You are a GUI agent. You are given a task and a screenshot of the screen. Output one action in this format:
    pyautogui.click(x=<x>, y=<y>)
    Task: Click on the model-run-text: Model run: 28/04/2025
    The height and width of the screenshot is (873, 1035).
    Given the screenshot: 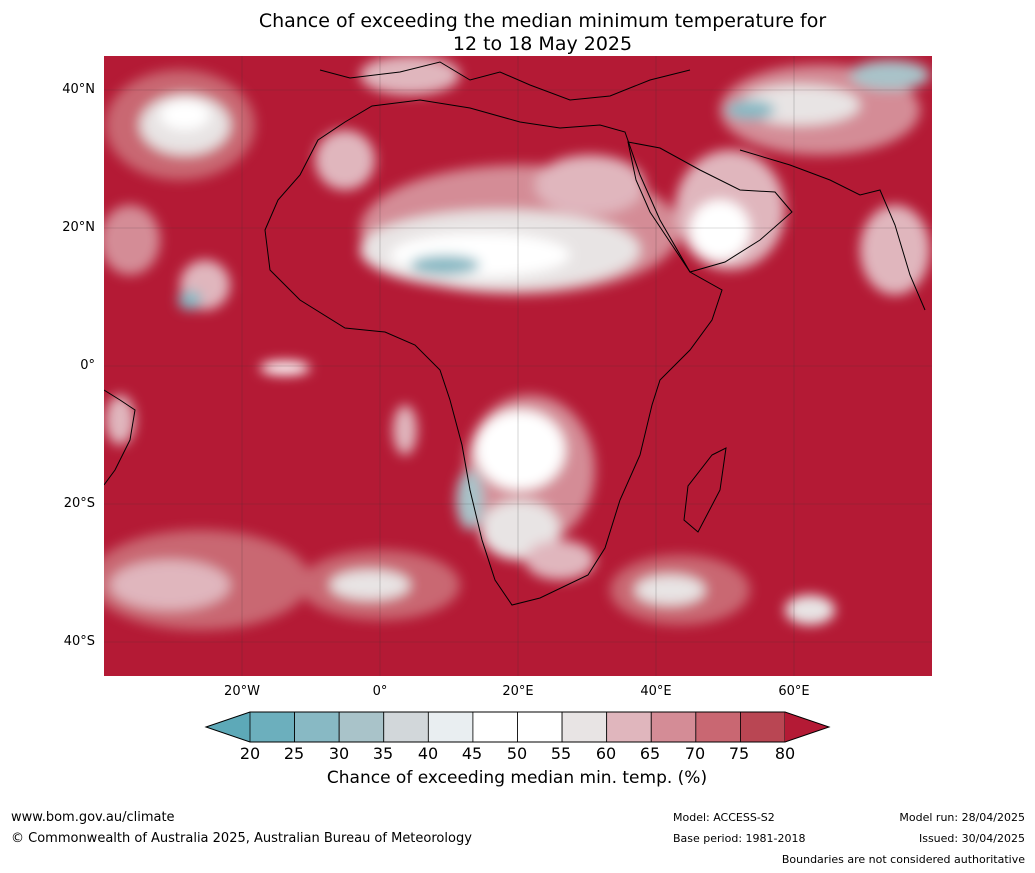 What is the action you would take?
    pyautogui.click(x=962, y=817)
    